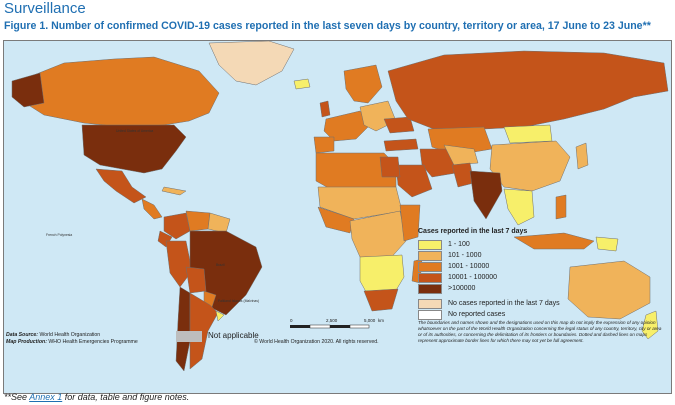 This screenshot has height=405, width=675. Describe the element at coordinates (410, 223) in the screenshot. I see `country-east-africa` at that location.